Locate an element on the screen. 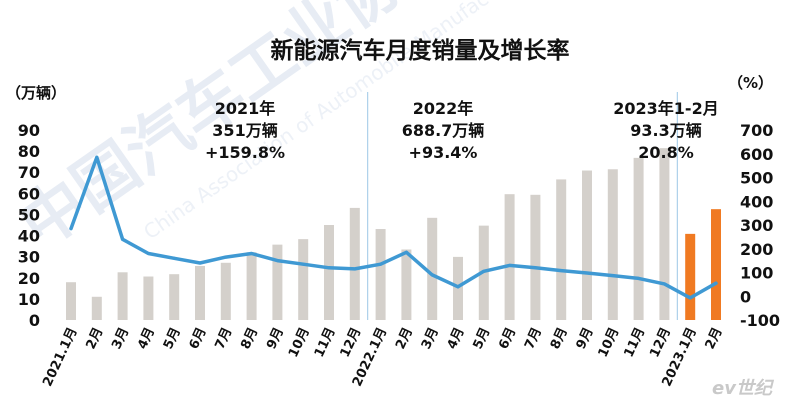 Image resolution: width=800 pixels, height=411 pixels. annotation-line: 20.8% is located at coordinates (666, 152).